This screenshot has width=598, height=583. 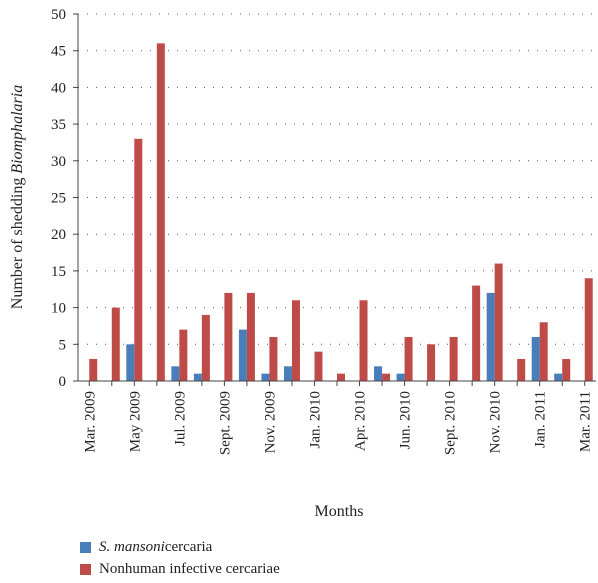 What do you see at coordinates (586, 421) in the screenshot?
I see `x-tick-label: Mar. 2011` at bounding box center [586, 421].